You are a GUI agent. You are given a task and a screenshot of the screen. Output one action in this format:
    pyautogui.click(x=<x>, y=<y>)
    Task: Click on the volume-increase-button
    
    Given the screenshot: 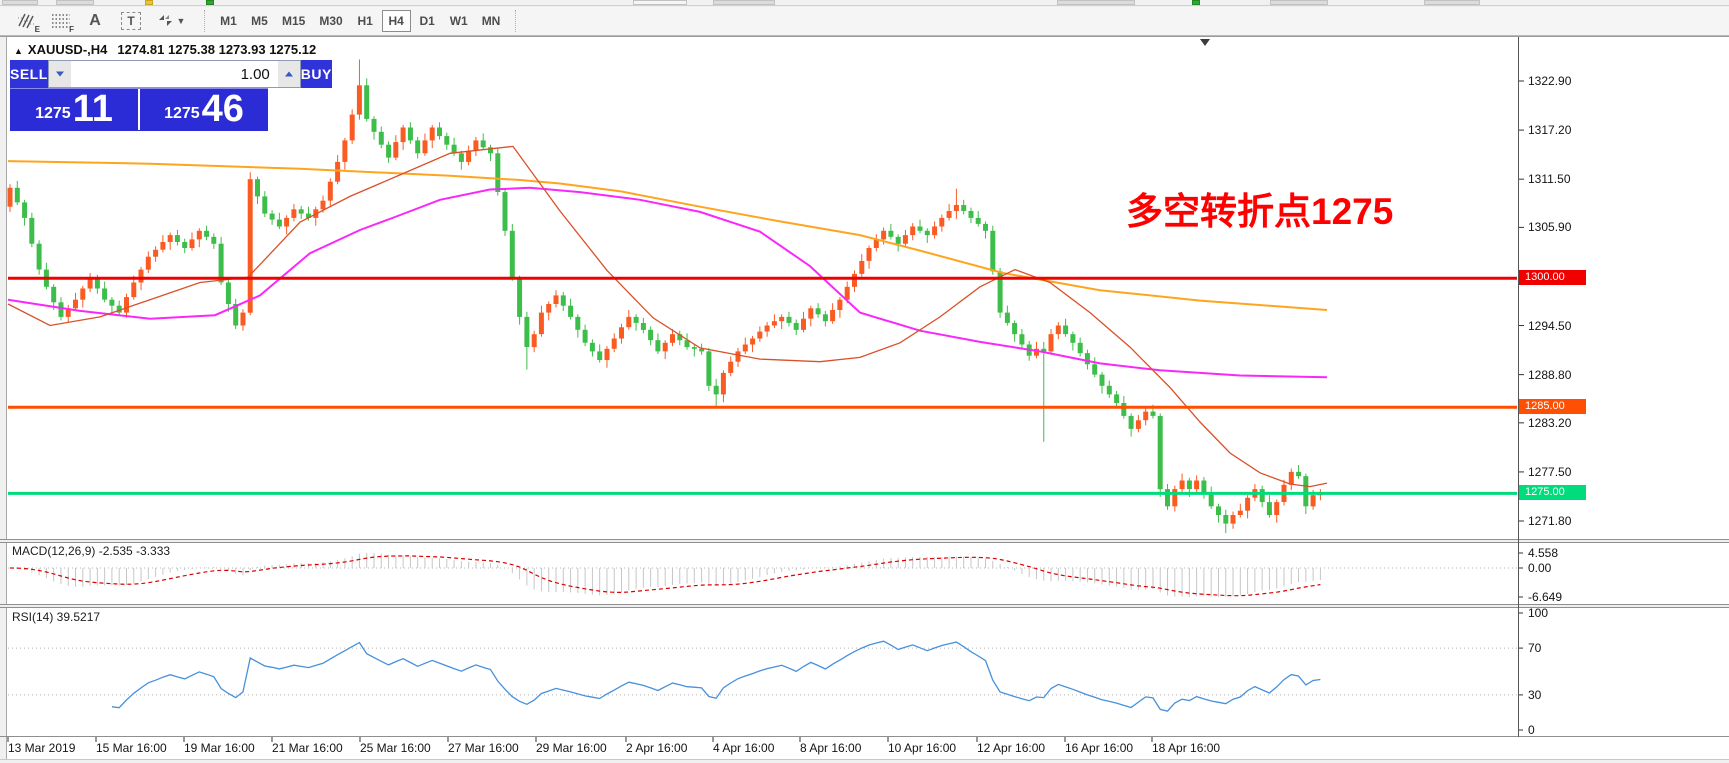 What is the action you would take?
    pyautogui.click(x=288, y=74)
    